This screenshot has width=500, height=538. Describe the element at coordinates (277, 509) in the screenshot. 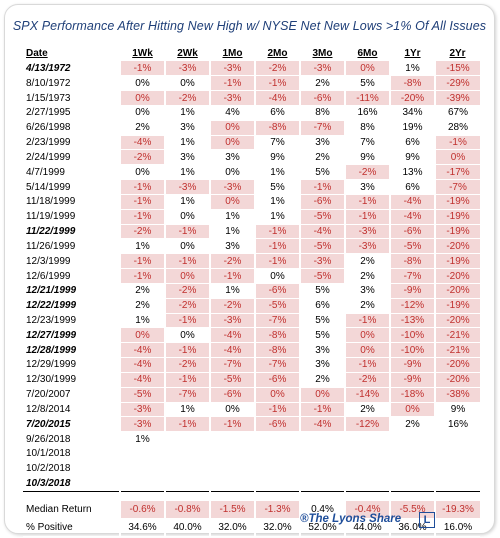

I see `summary-value: -1.3%` at that location.